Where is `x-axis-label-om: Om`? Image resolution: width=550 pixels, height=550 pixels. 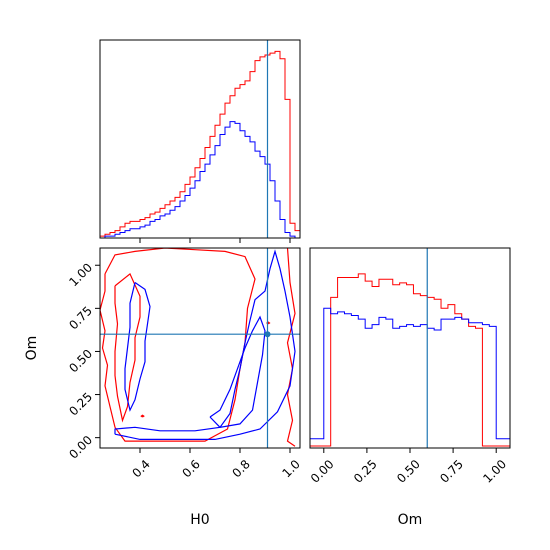 x-axis-label-om: Om is located at coordinates (410, 520).